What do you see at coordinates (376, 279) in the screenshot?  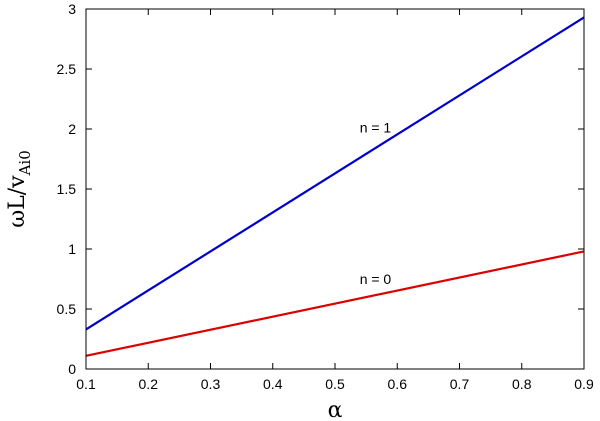 I see `series-label-1: n = 0` at bounding box center [376, 279].